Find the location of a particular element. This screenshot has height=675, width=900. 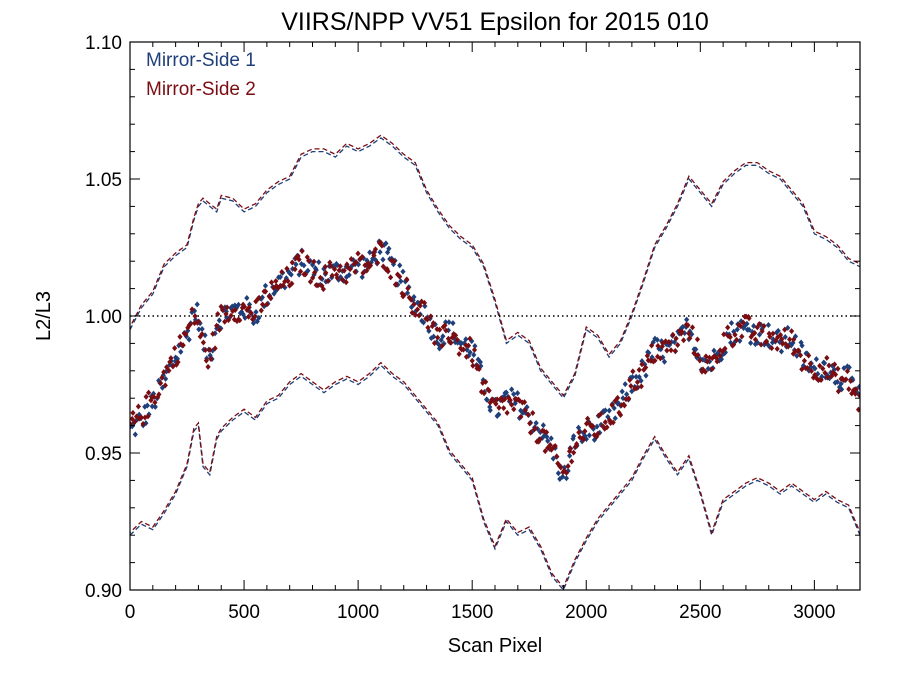

y-tick-label: 1.10 is located at coordinates (103, 43).